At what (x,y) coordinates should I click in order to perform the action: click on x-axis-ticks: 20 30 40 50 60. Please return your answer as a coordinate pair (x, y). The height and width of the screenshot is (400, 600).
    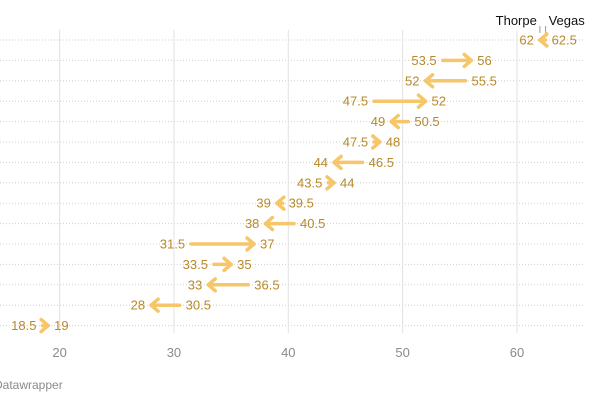
    Looking at the image, I should click on (288, 352).